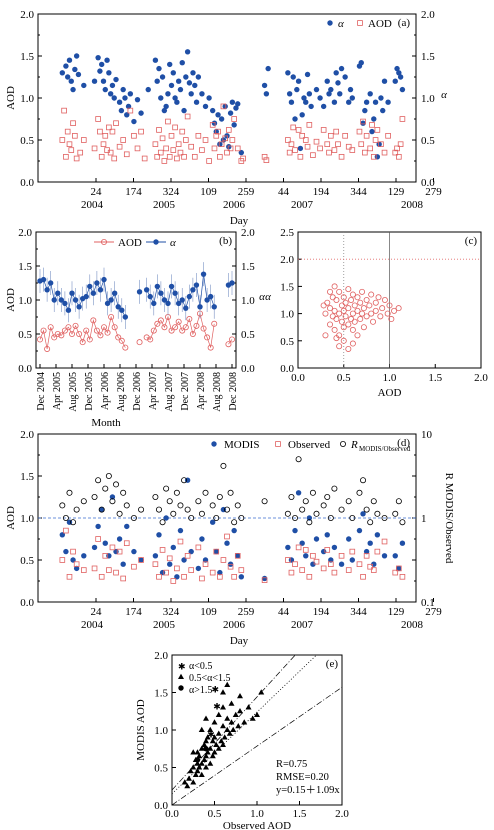 The height and width of the screenshot is (830, 494). What do you see at coordinates (412, 205) in the screenshot?
I see `panel-a-year-label: 2008` at bounding box center [412, 205].